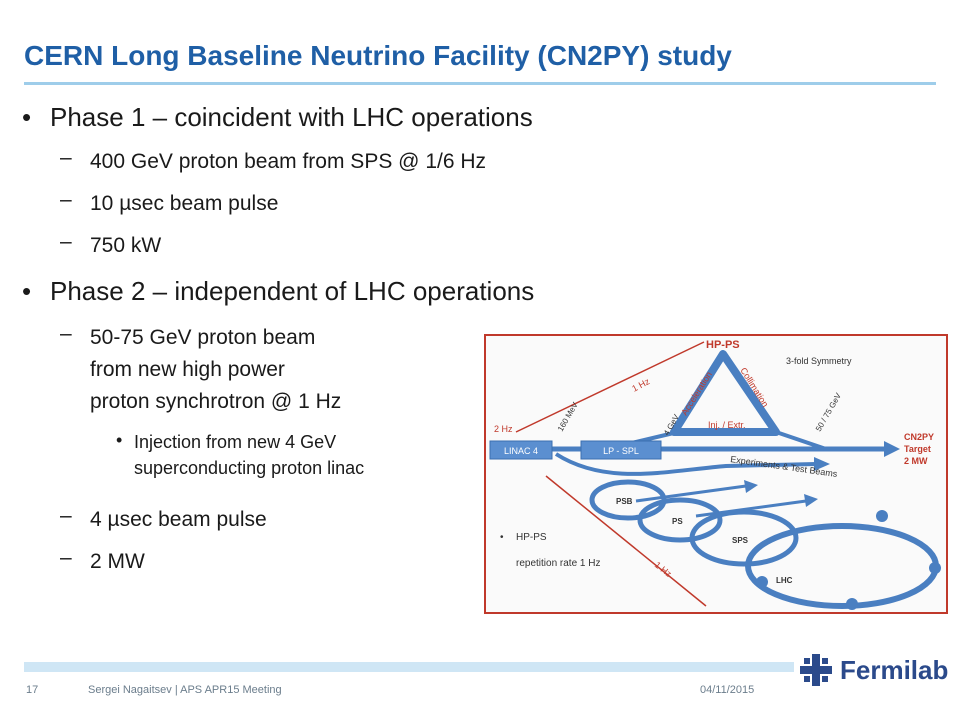  Describe the element at coordinates (503, 429) in the screenshot. I see `two-hz-label: 2 Hz` at that location.